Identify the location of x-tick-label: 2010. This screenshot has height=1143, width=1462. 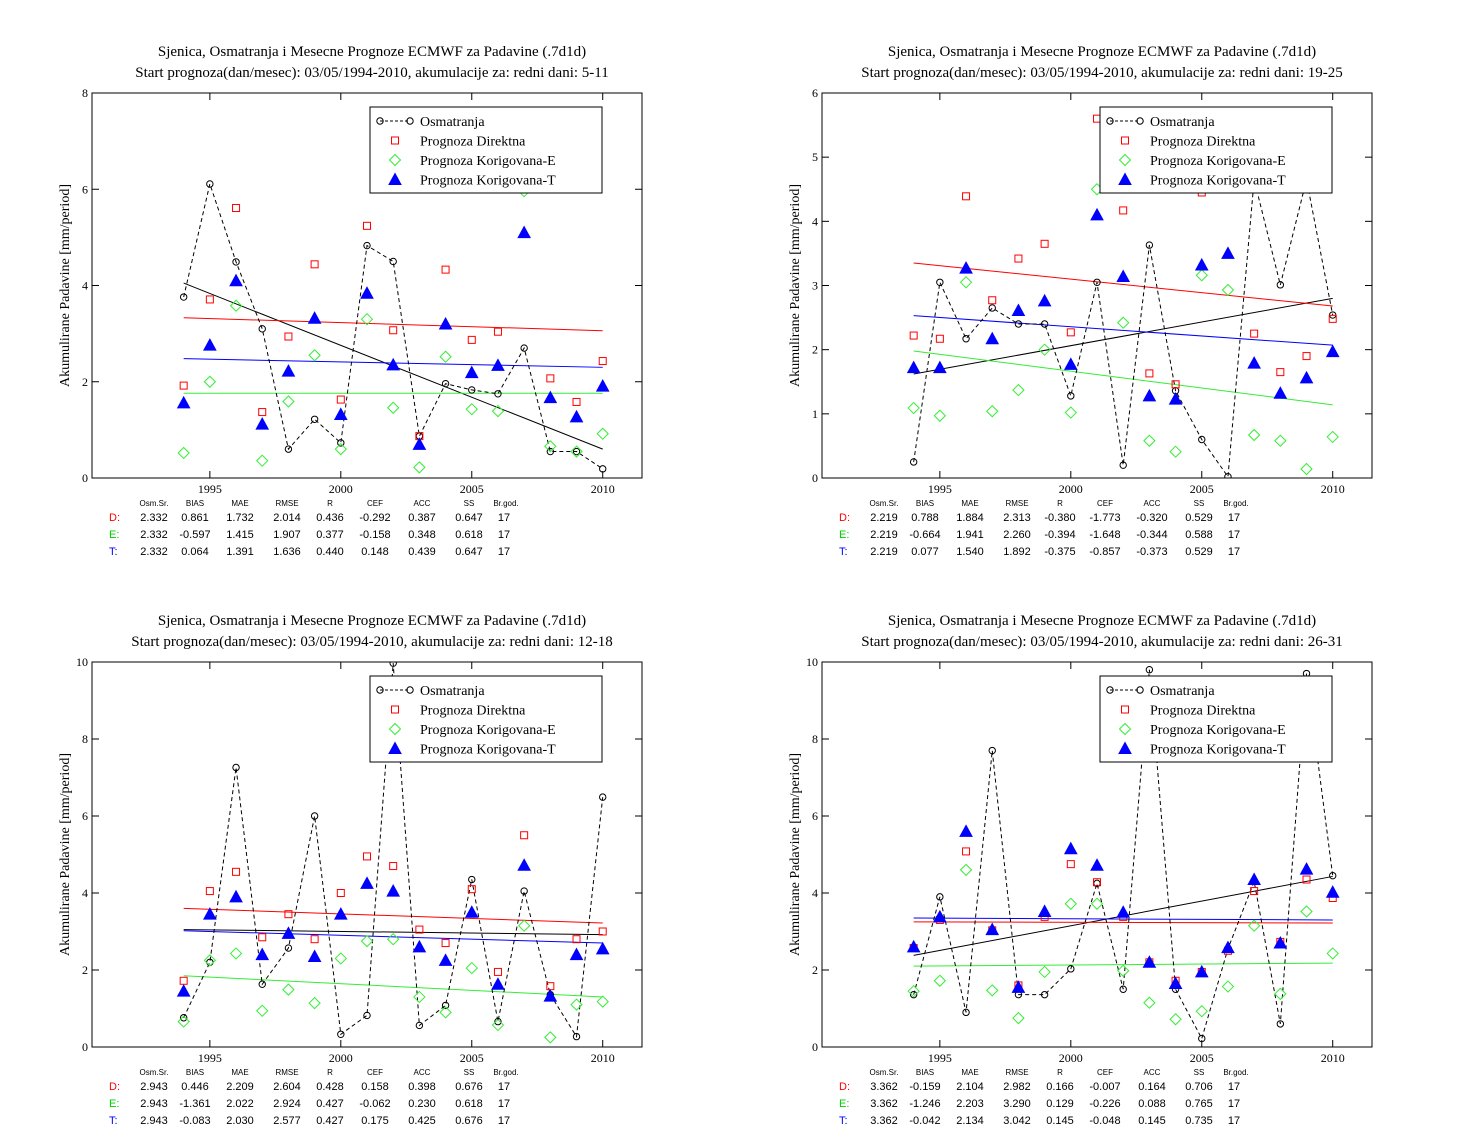
(1333, 1058).